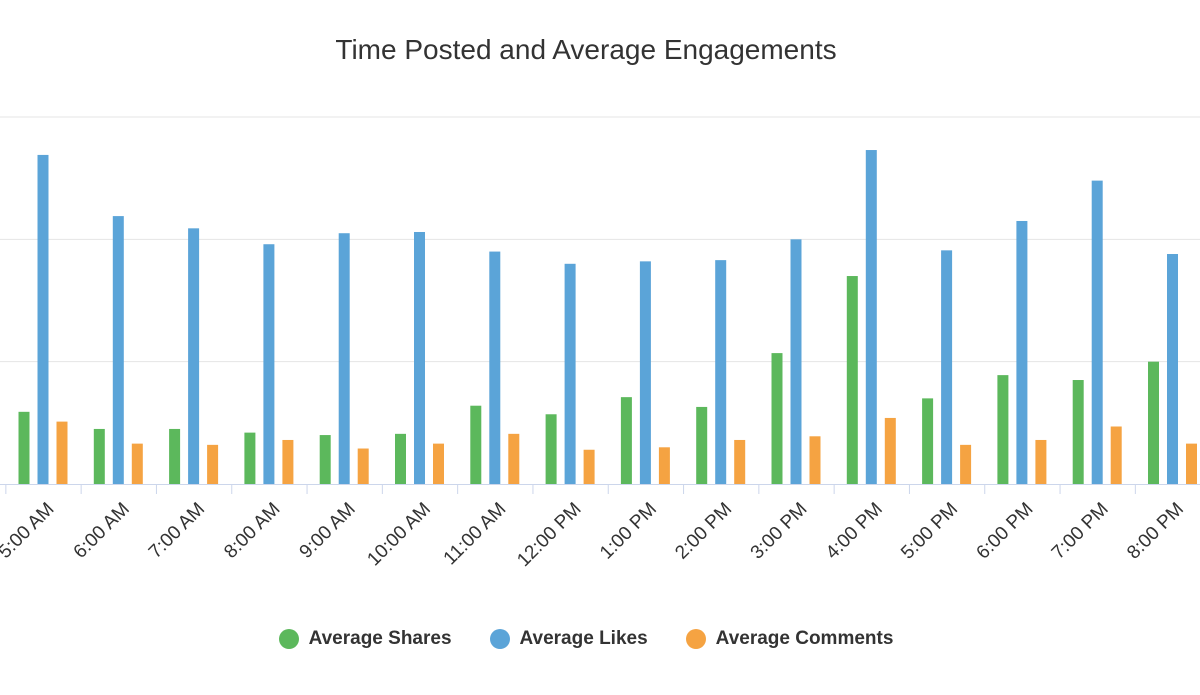  I want to click on legend-swatch-likes, so click(499, 639).